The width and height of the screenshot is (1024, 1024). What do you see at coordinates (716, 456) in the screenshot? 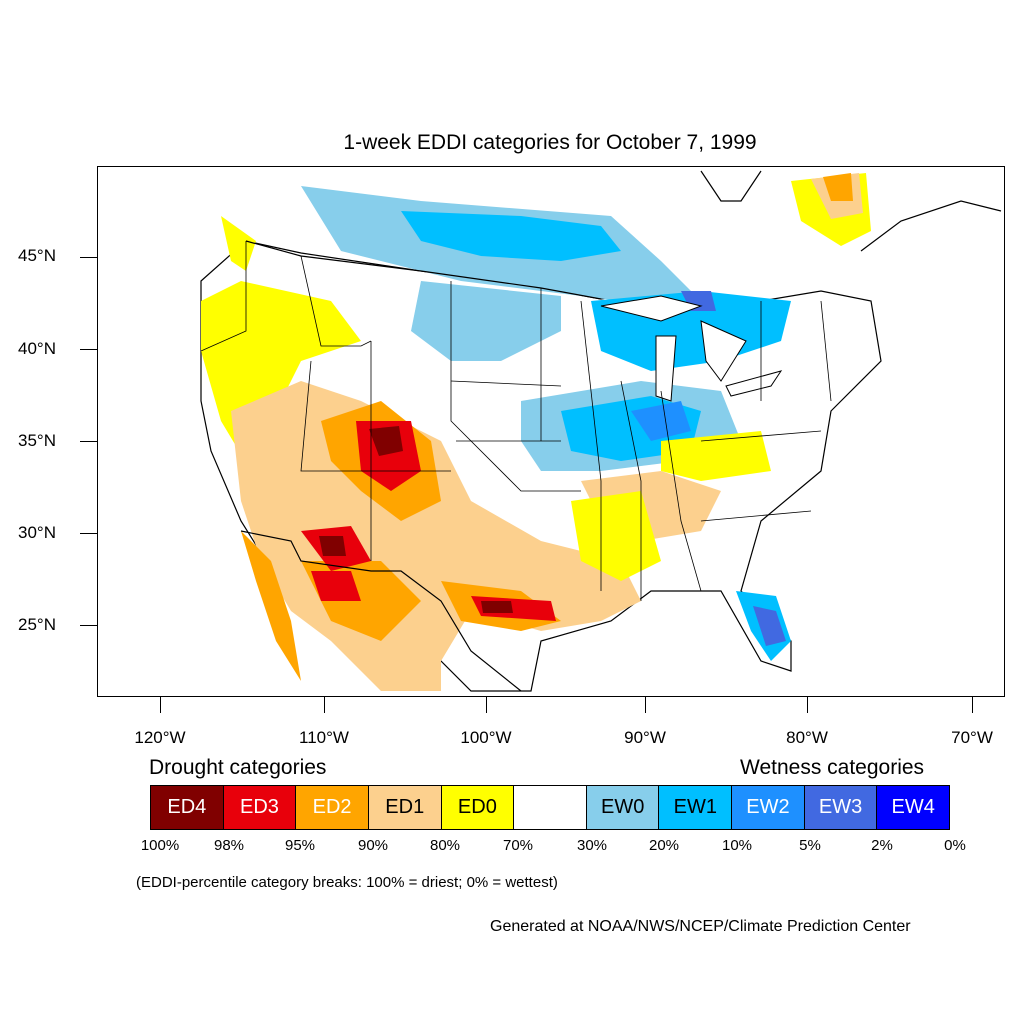
I see `ohio-valley-ed0` at bounding box center [716, 456].